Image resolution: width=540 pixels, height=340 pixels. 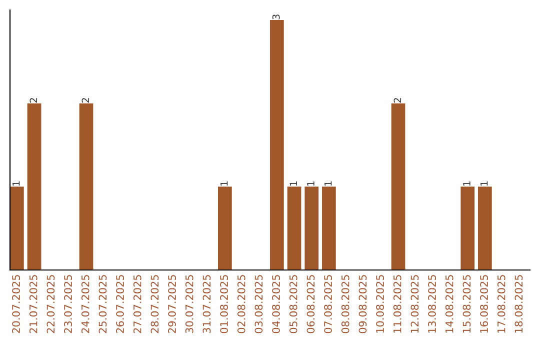 I want to click on x-tick-label: 24.07.2025, so click(x=85, y=304).